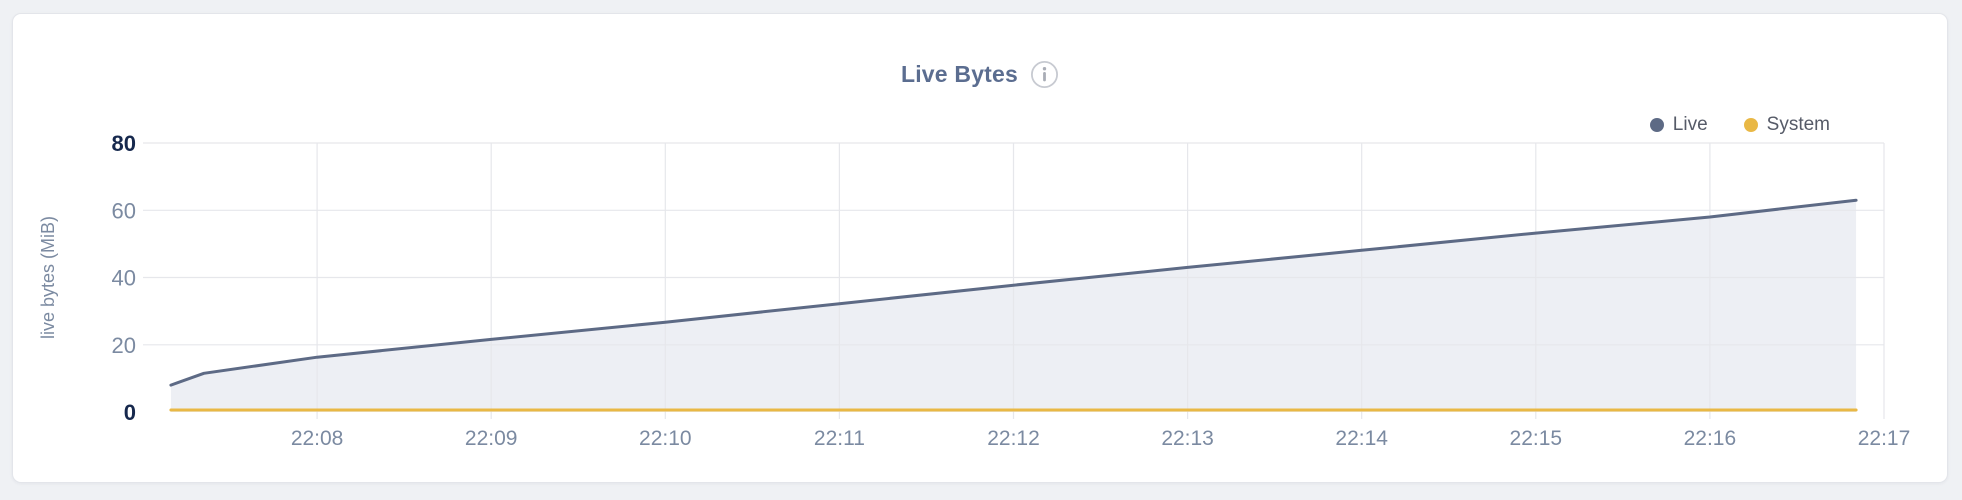 The height and width of the screenshot is (500, 1962). Describe the element at coordinates (1044, 68) in the screenshot. I see `info-icon-dot` at that location.